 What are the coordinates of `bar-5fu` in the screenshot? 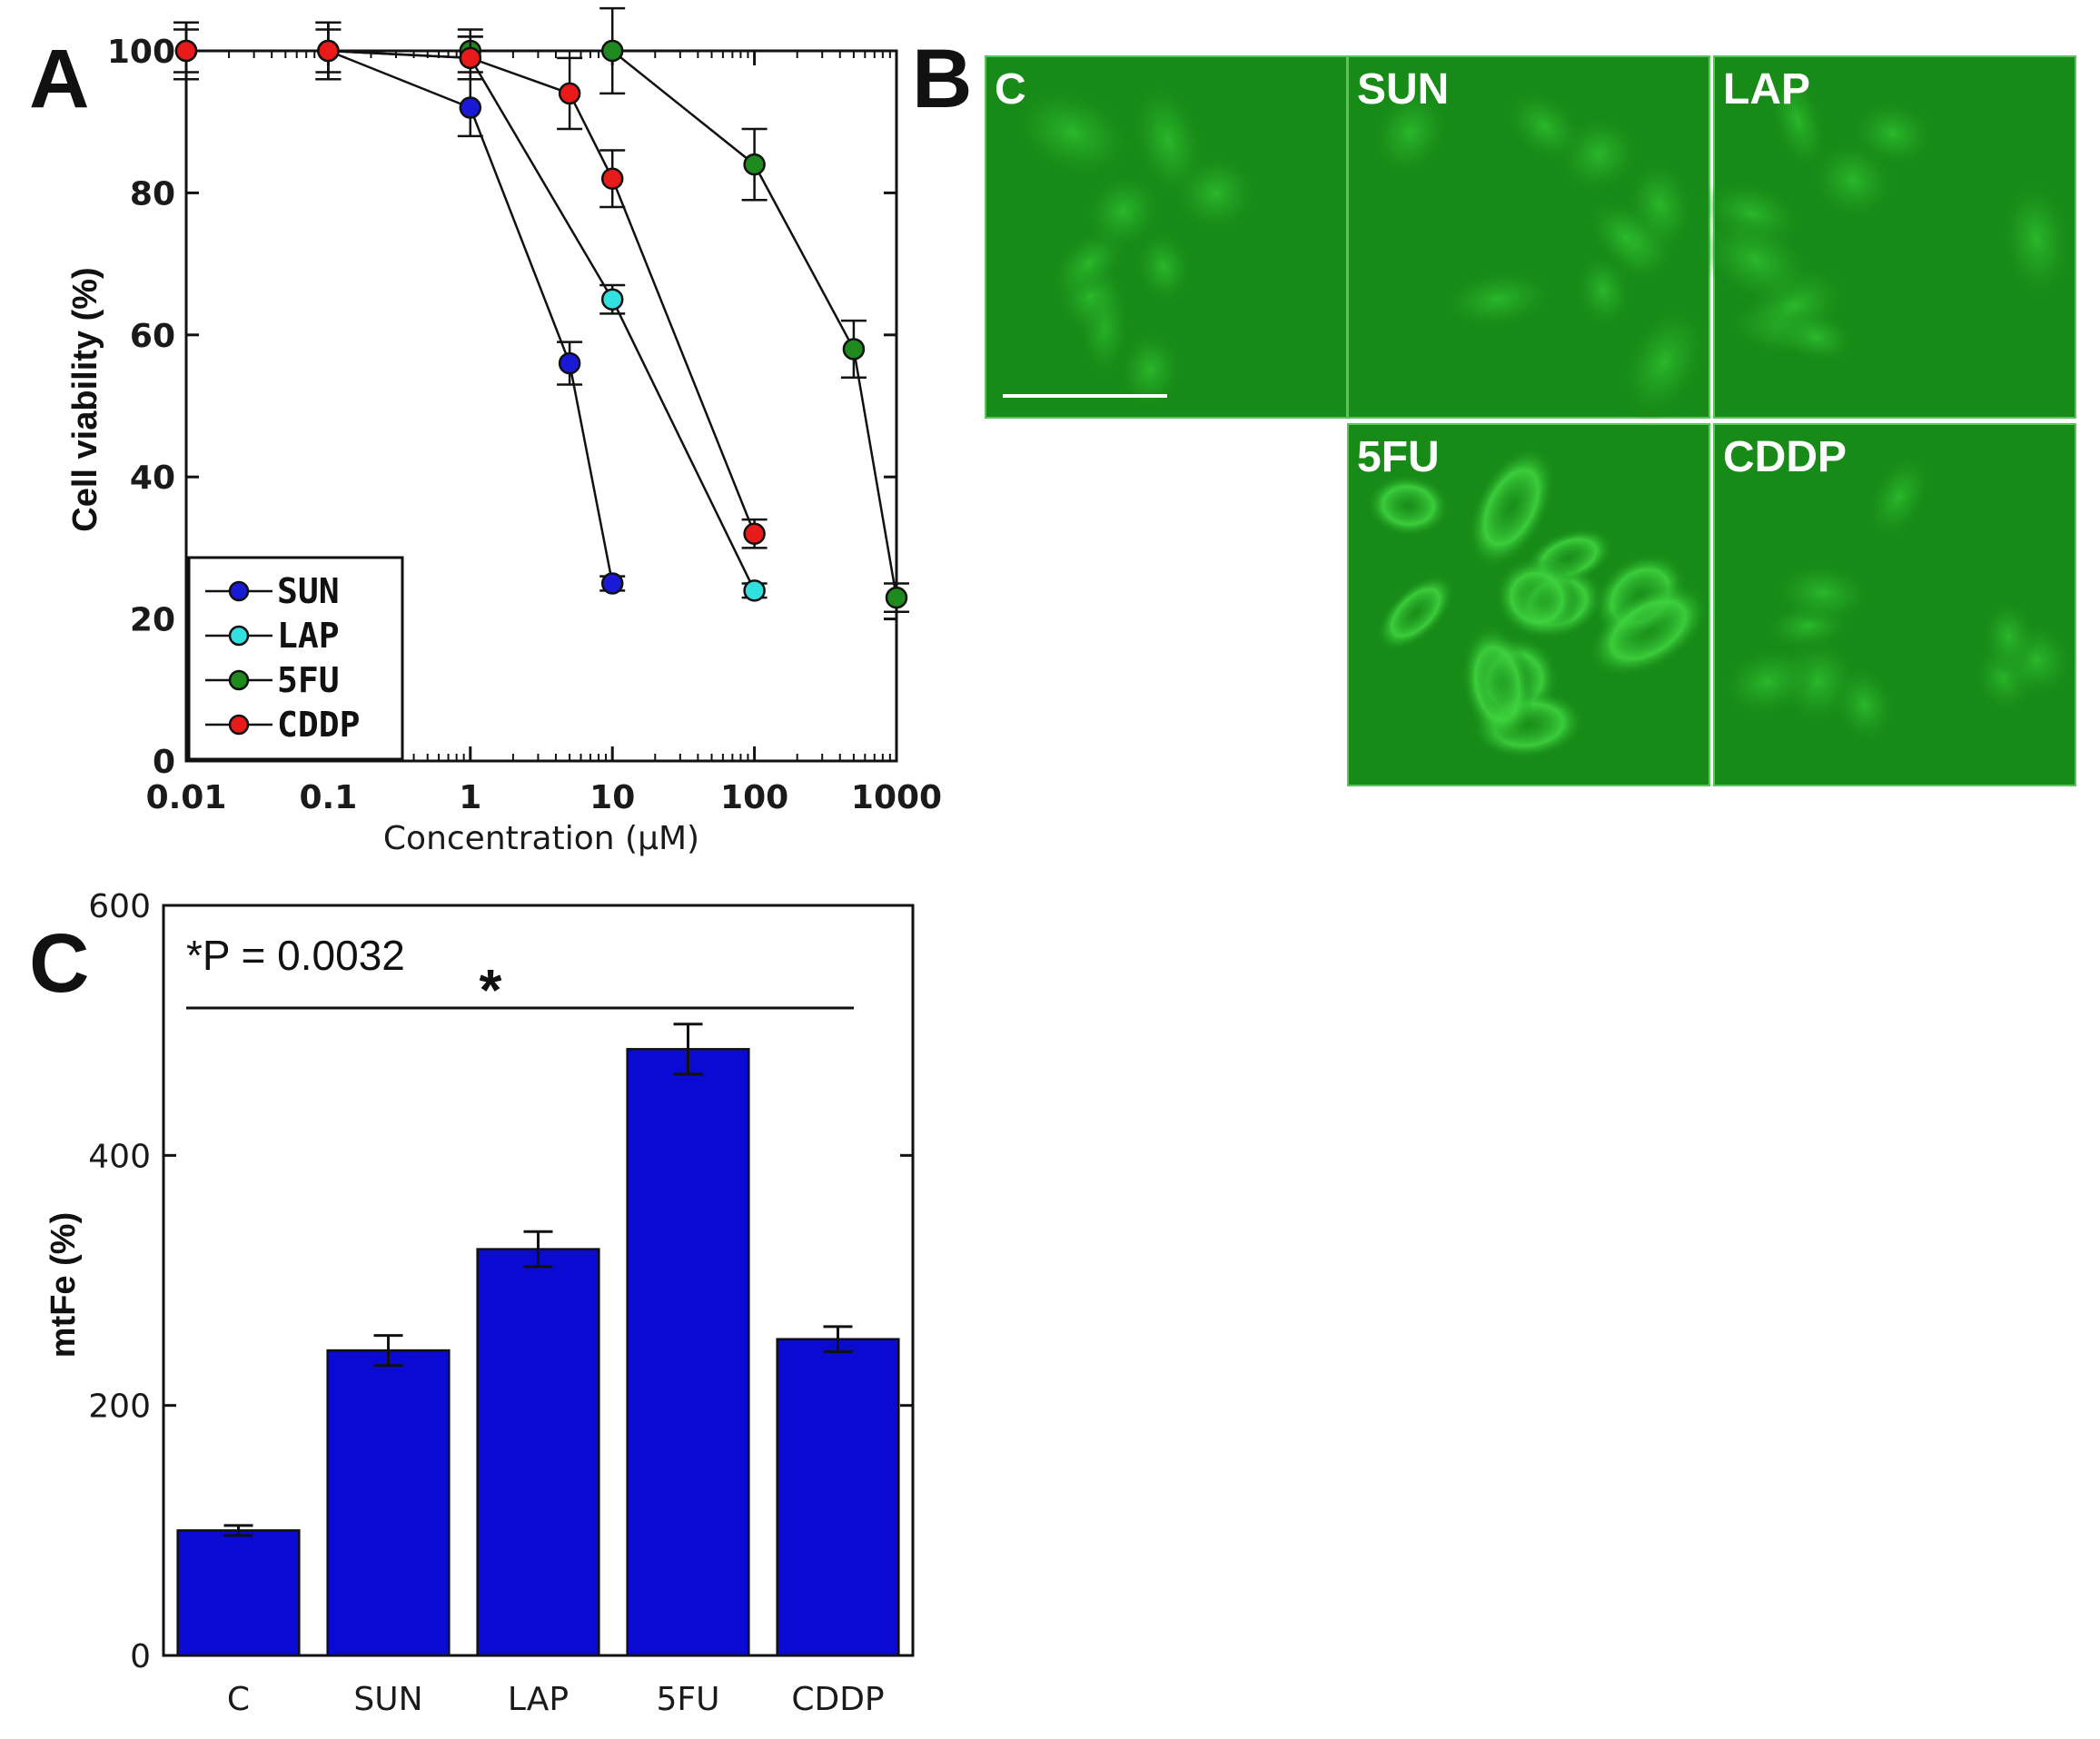 It's located at (688, 1340).